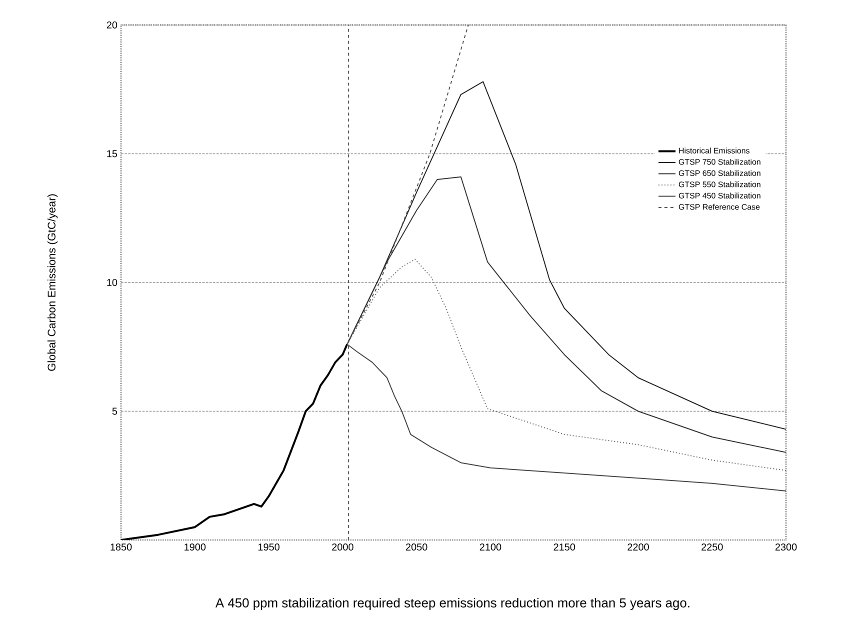 This screenshot has width=856, height=626. Describe the element at coordinates (491, 547) in the screenshot. I see `x-tick-label: 2100` at that location.